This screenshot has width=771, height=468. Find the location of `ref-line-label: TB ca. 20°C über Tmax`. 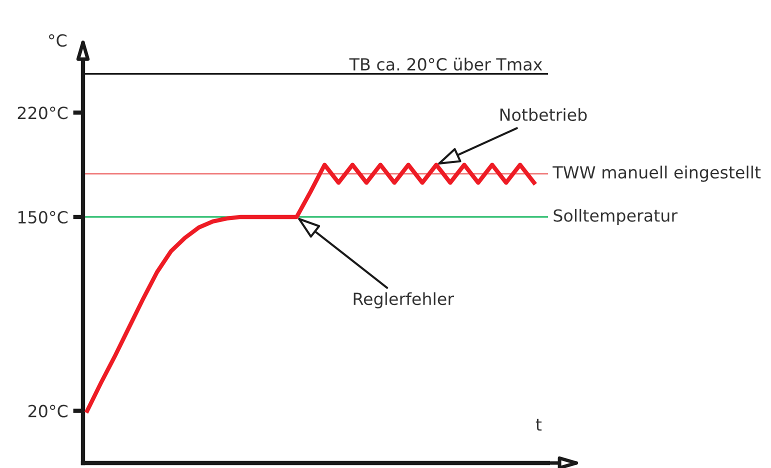

ref-line-label: TB ca. 20°C über Tmax is located at coordinates (445, 64).